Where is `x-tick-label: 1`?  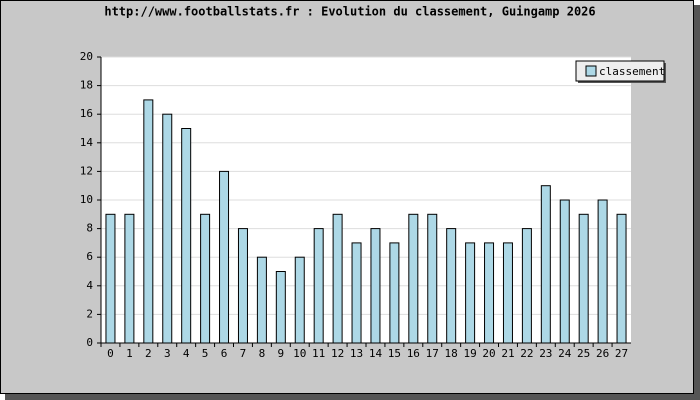
x-tick-label: 1 is located at coordinates (129, 353).